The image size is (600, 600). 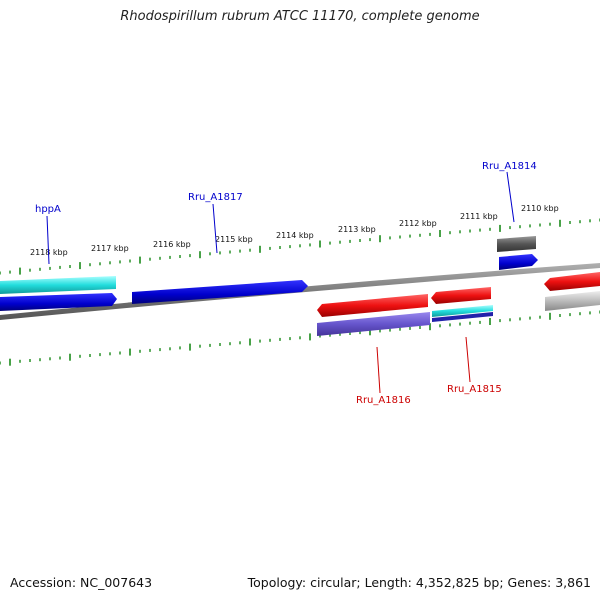 I want to click on gene-label-Rru_A1816: Rru_A1816, so click(x=383, y=400).